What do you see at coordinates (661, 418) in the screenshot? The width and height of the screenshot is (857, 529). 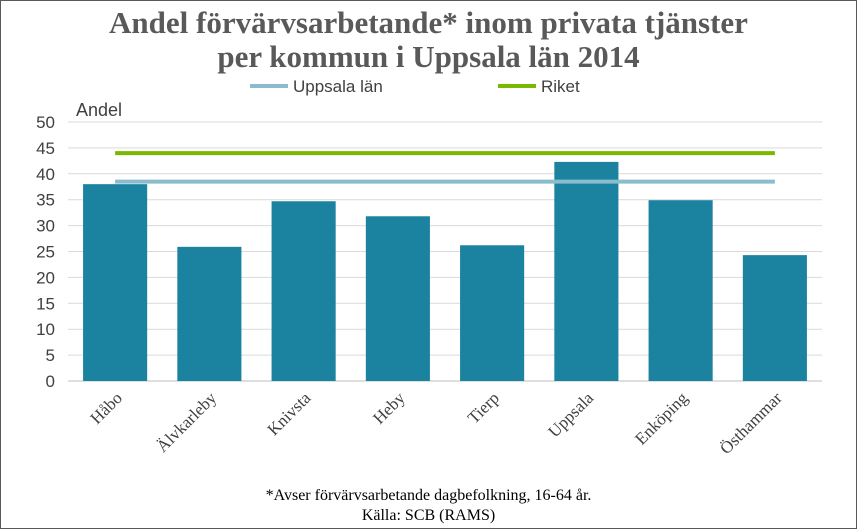 I see `x-category-label: Enköping` at bounding box center [661, 418].